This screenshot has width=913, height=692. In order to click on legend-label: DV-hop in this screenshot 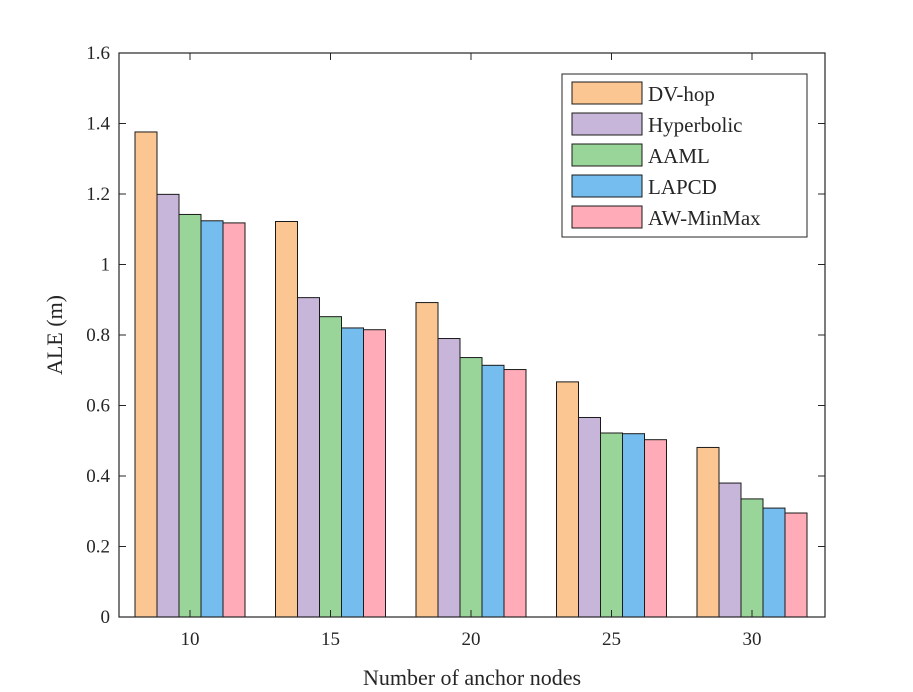, I will do `click(681, 94)`.